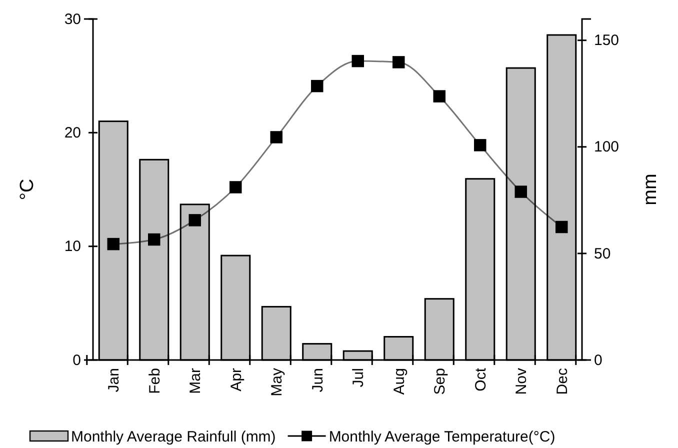 This screenshot has height=448, width=678. What do you see at coordinates (27, 189) in the screenshot?
I see `y-axis-title: °C` at bounding box center [27, 189].